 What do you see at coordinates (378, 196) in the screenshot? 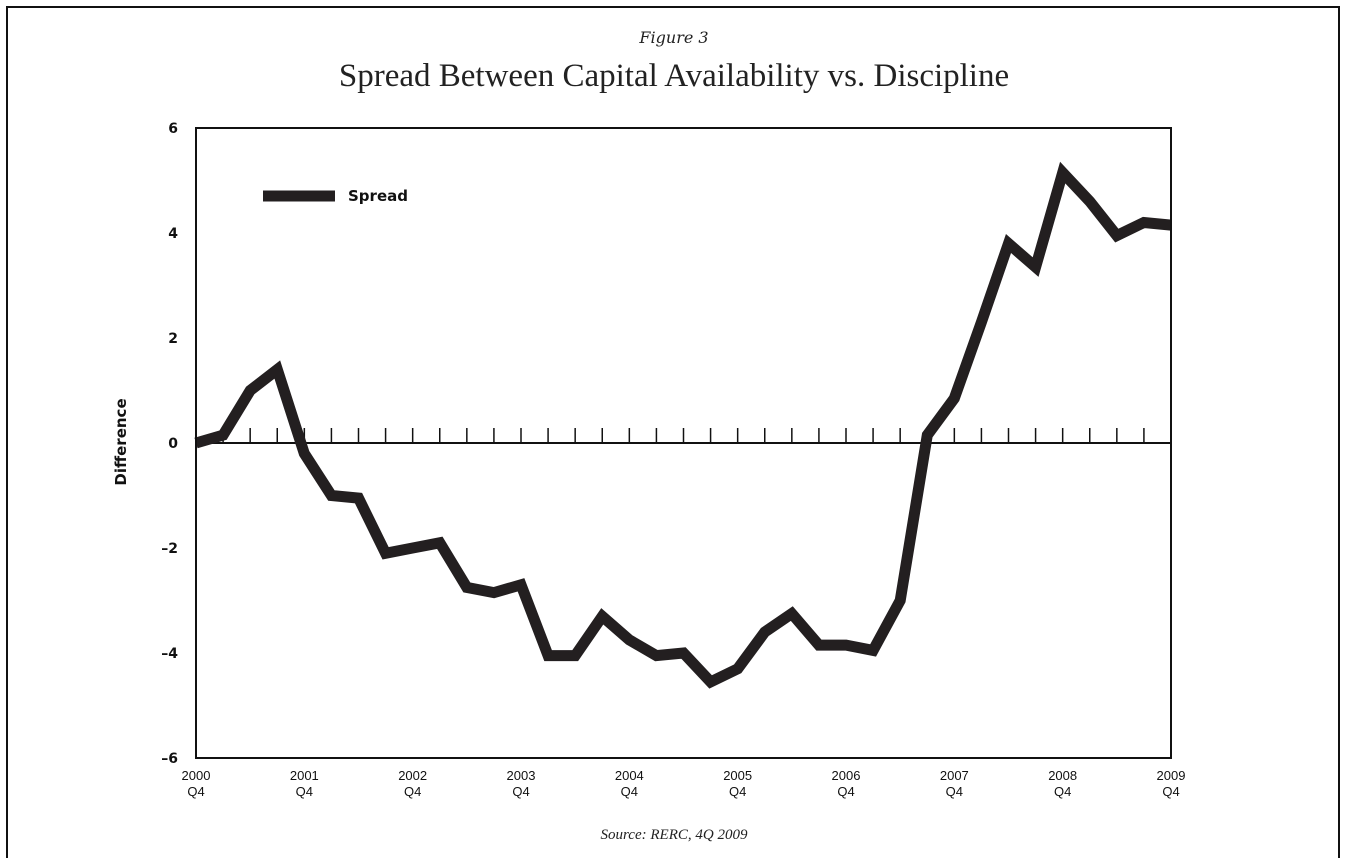
I see `legend-label: Spread` at bounding box center [378, 196].